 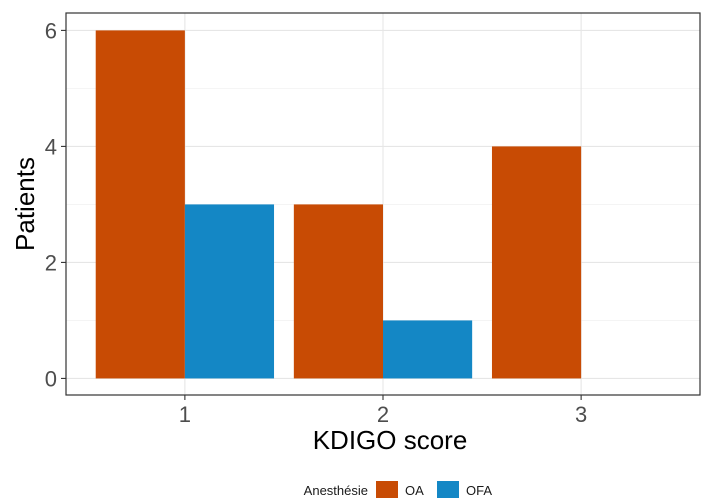 I want to click on legend-label-oa: OA, so click(x=414, y=490).